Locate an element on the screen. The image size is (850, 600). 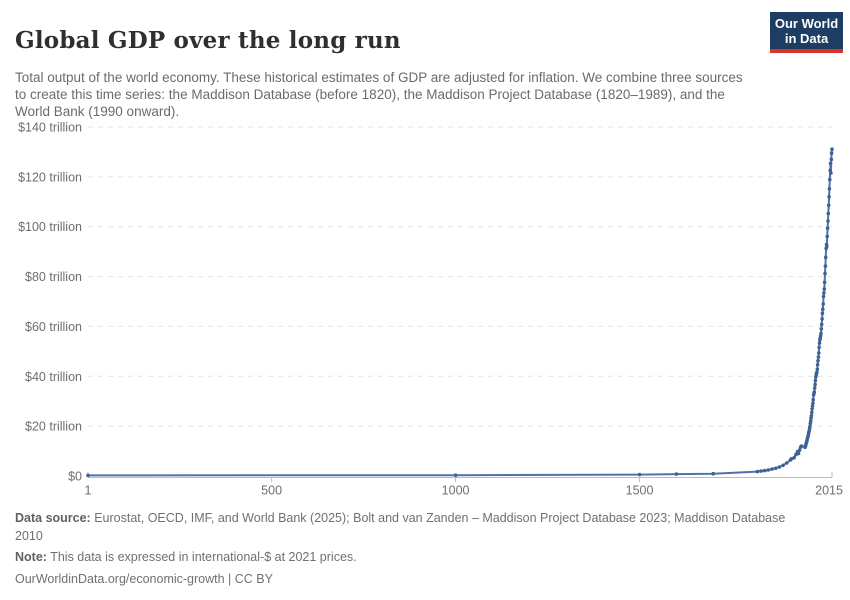
owid-logo-line2: in Data is located at coordinates (806, 38).